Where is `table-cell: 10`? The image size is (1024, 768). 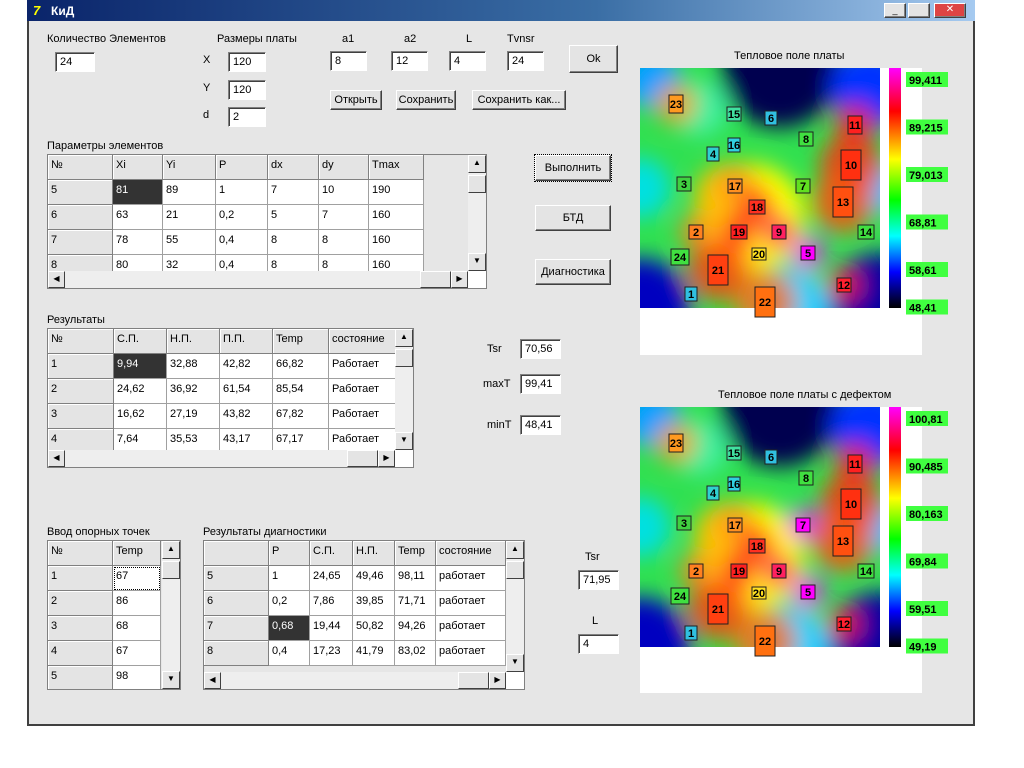
table-cell: 10 is located at coordinates (344, 192).